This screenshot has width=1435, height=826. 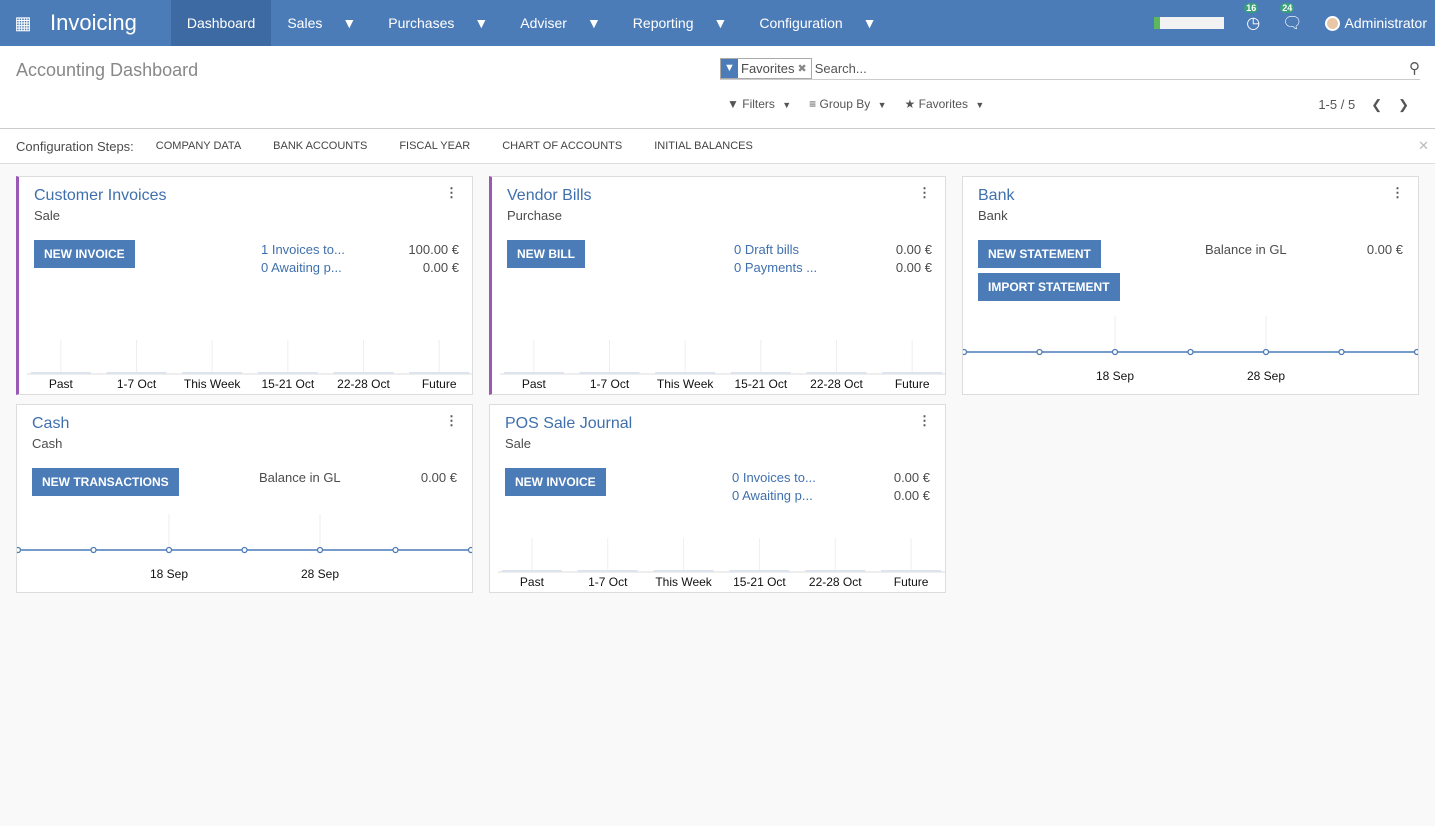 I want to click on activities-button: 16 ◷, so click(x=1252, y=18).